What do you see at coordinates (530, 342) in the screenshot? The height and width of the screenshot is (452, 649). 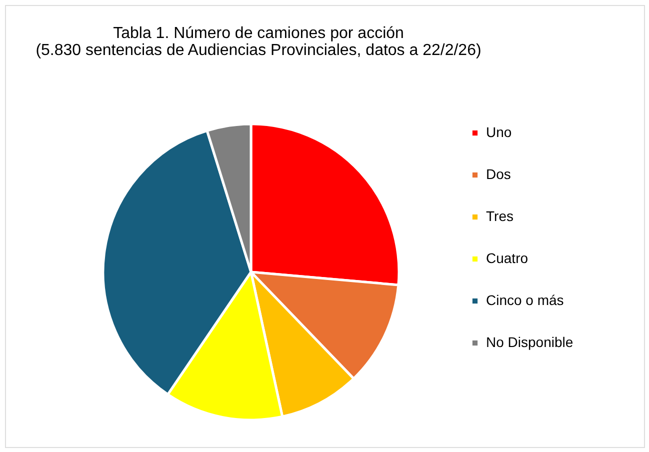 I see `legend-label: No Disponible` at bounding box center [530, 342].